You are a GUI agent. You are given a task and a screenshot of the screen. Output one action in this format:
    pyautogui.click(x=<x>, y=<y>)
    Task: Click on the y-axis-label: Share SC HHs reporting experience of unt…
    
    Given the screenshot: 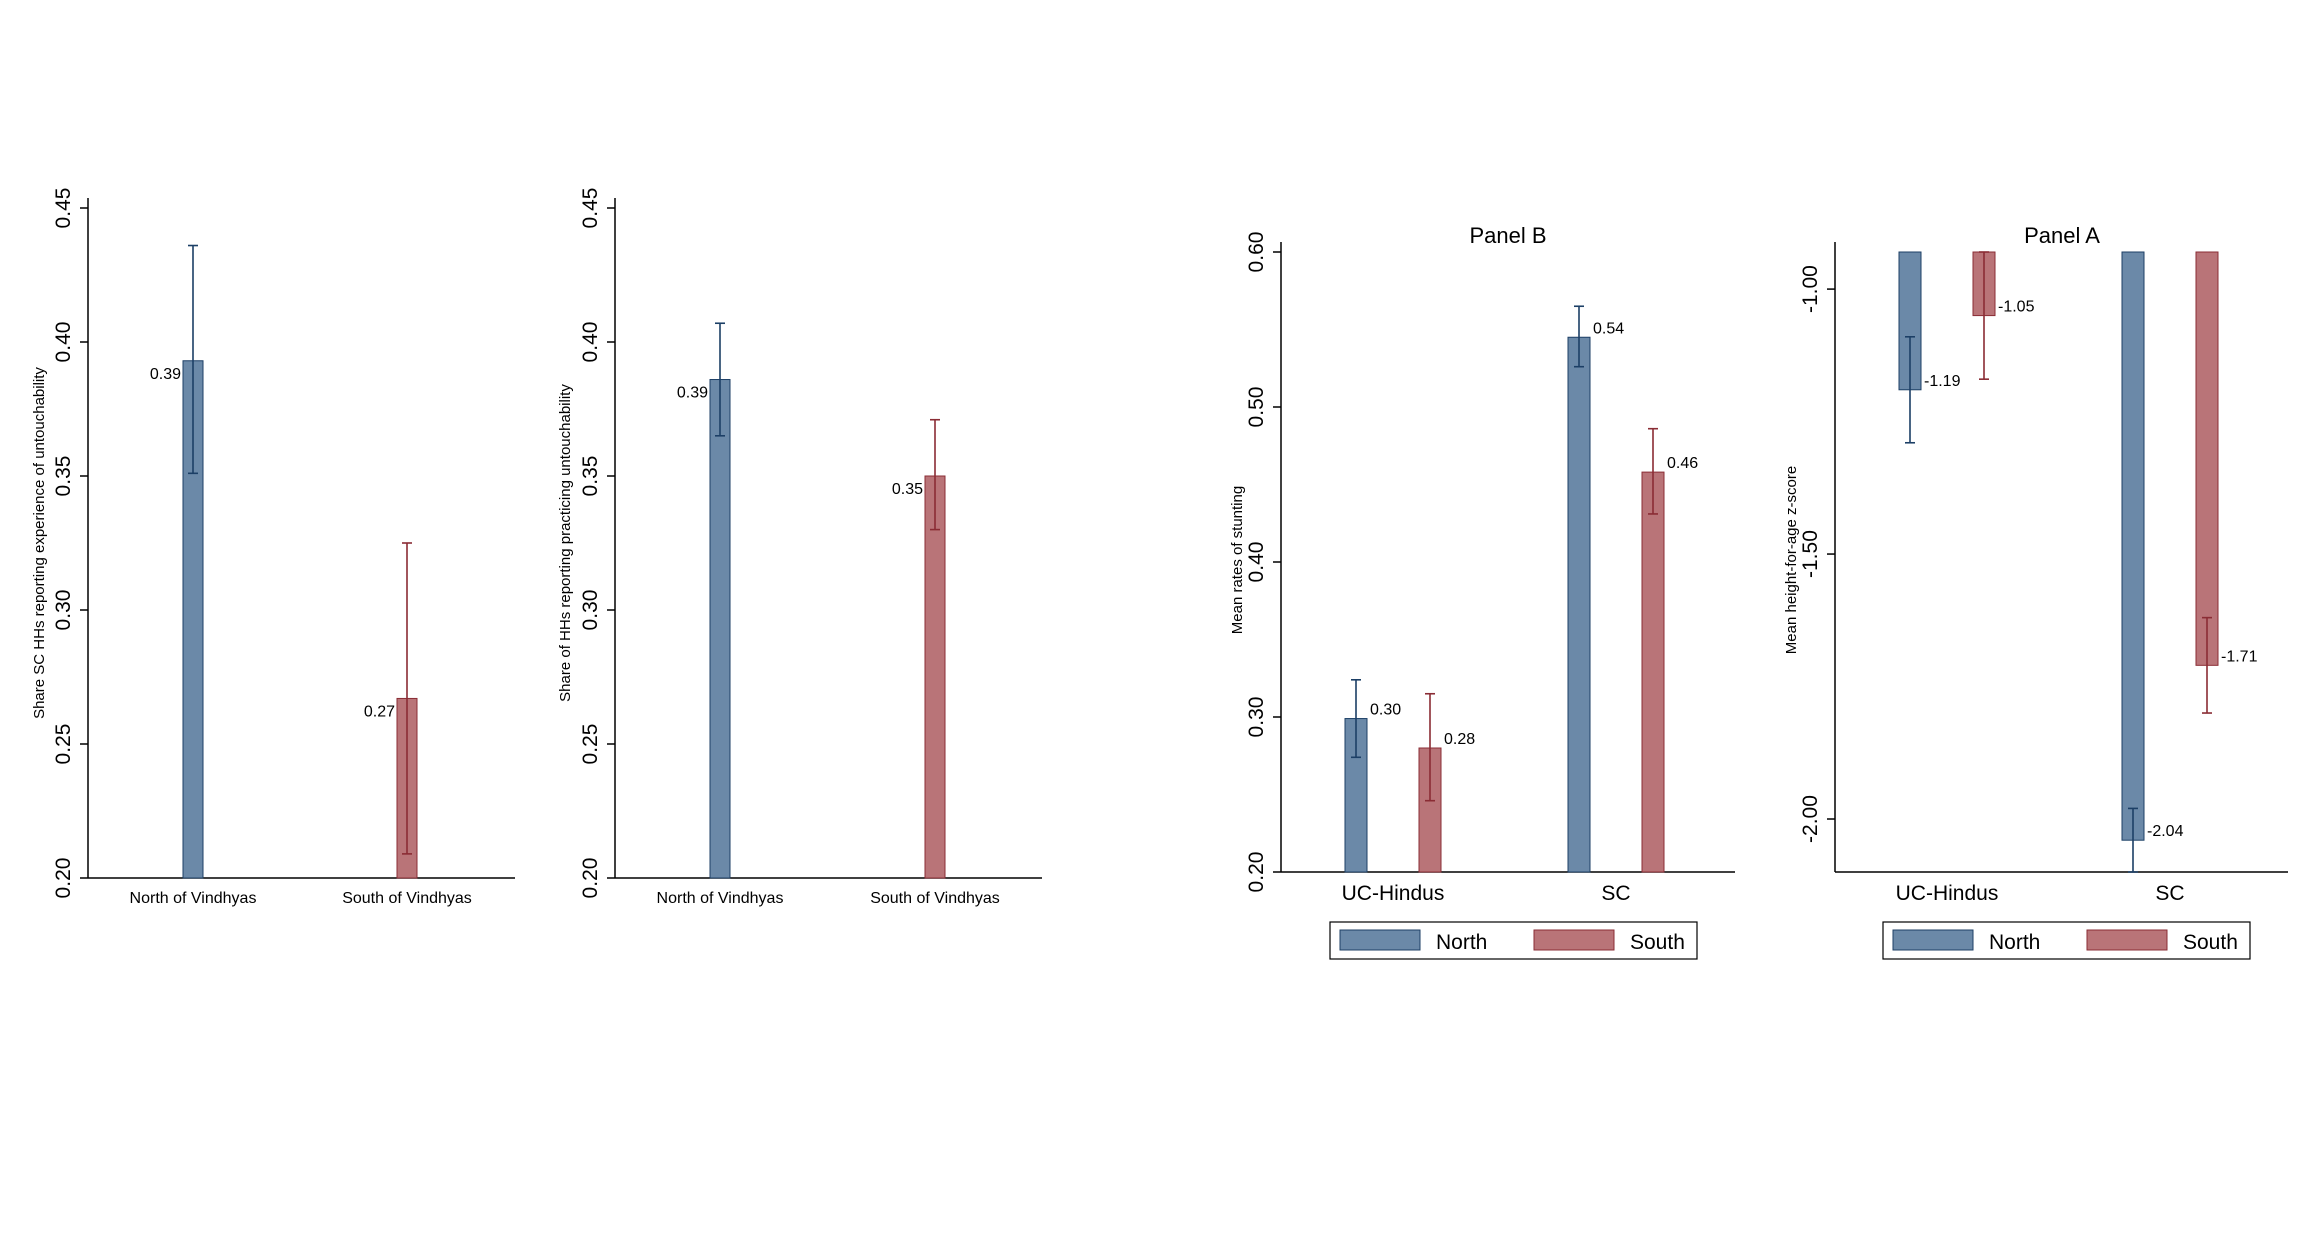 What is the action you would take?
    pyautogui.click(x=39, y=543)
    